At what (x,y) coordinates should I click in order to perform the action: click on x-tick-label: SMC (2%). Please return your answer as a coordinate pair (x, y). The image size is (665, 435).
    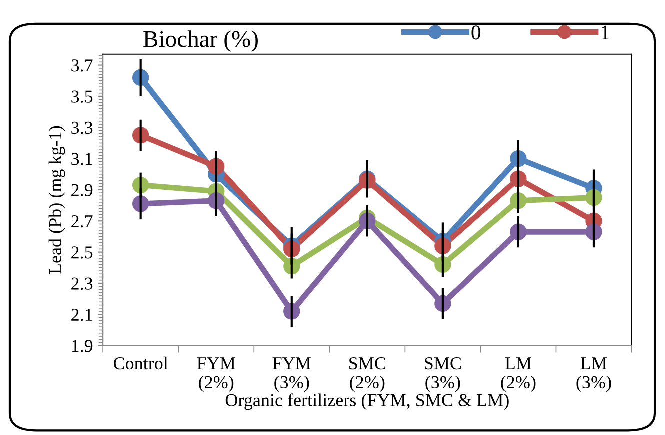
    Looking at the image, I should click on (368, 375).